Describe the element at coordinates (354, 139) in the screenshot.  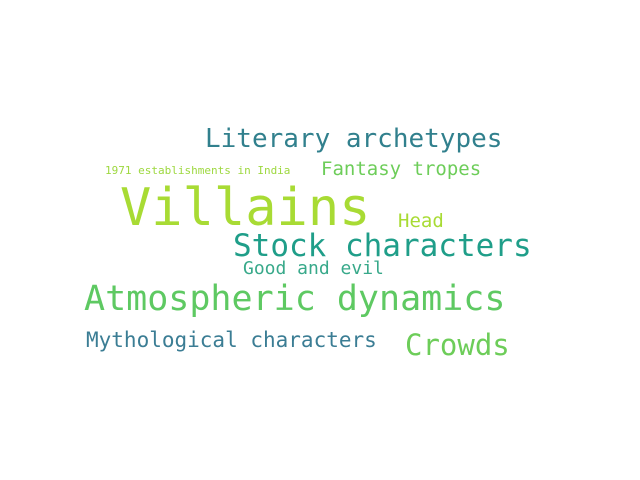
I see `word-literary-archetypes: Literary archetypes` at that location.